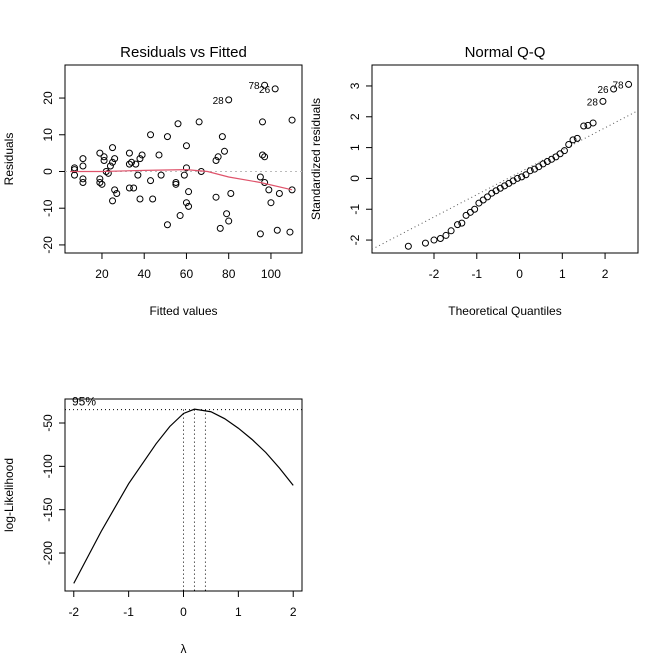 This screenshot has height=672, width=672. Describe the element at coordinates (355, 85) in the screenshot. I see `y-tick-label: 3` at that location.